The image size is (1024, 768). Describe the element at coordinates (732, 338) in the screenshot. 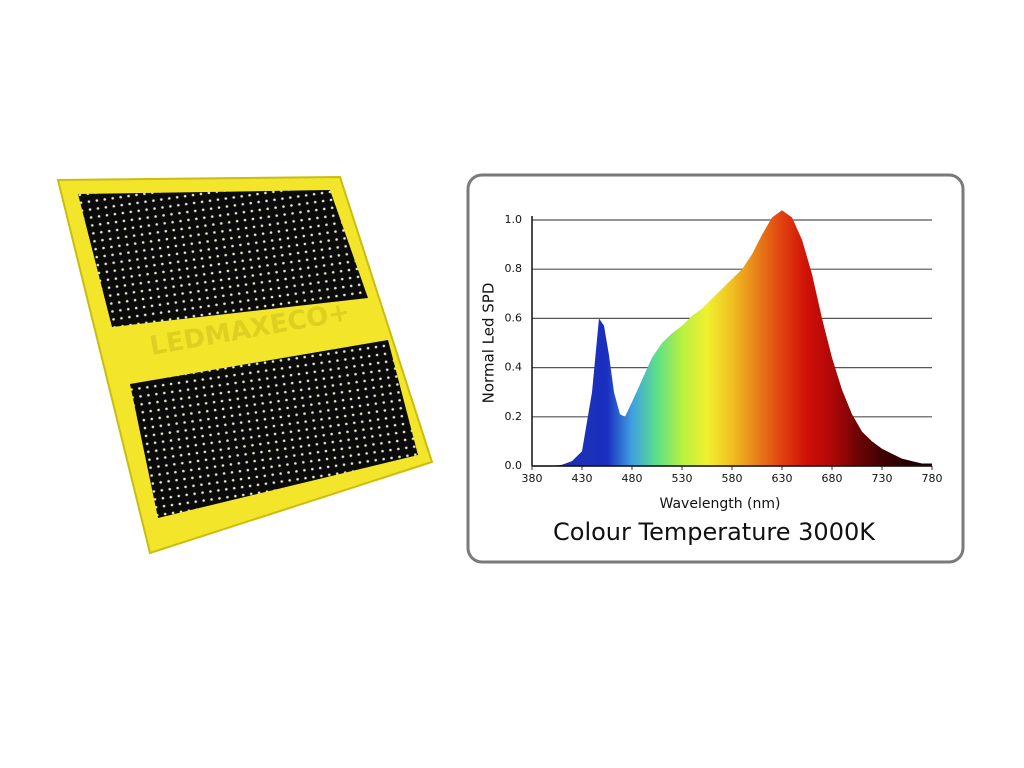

I see `spectrum-area` at that location.